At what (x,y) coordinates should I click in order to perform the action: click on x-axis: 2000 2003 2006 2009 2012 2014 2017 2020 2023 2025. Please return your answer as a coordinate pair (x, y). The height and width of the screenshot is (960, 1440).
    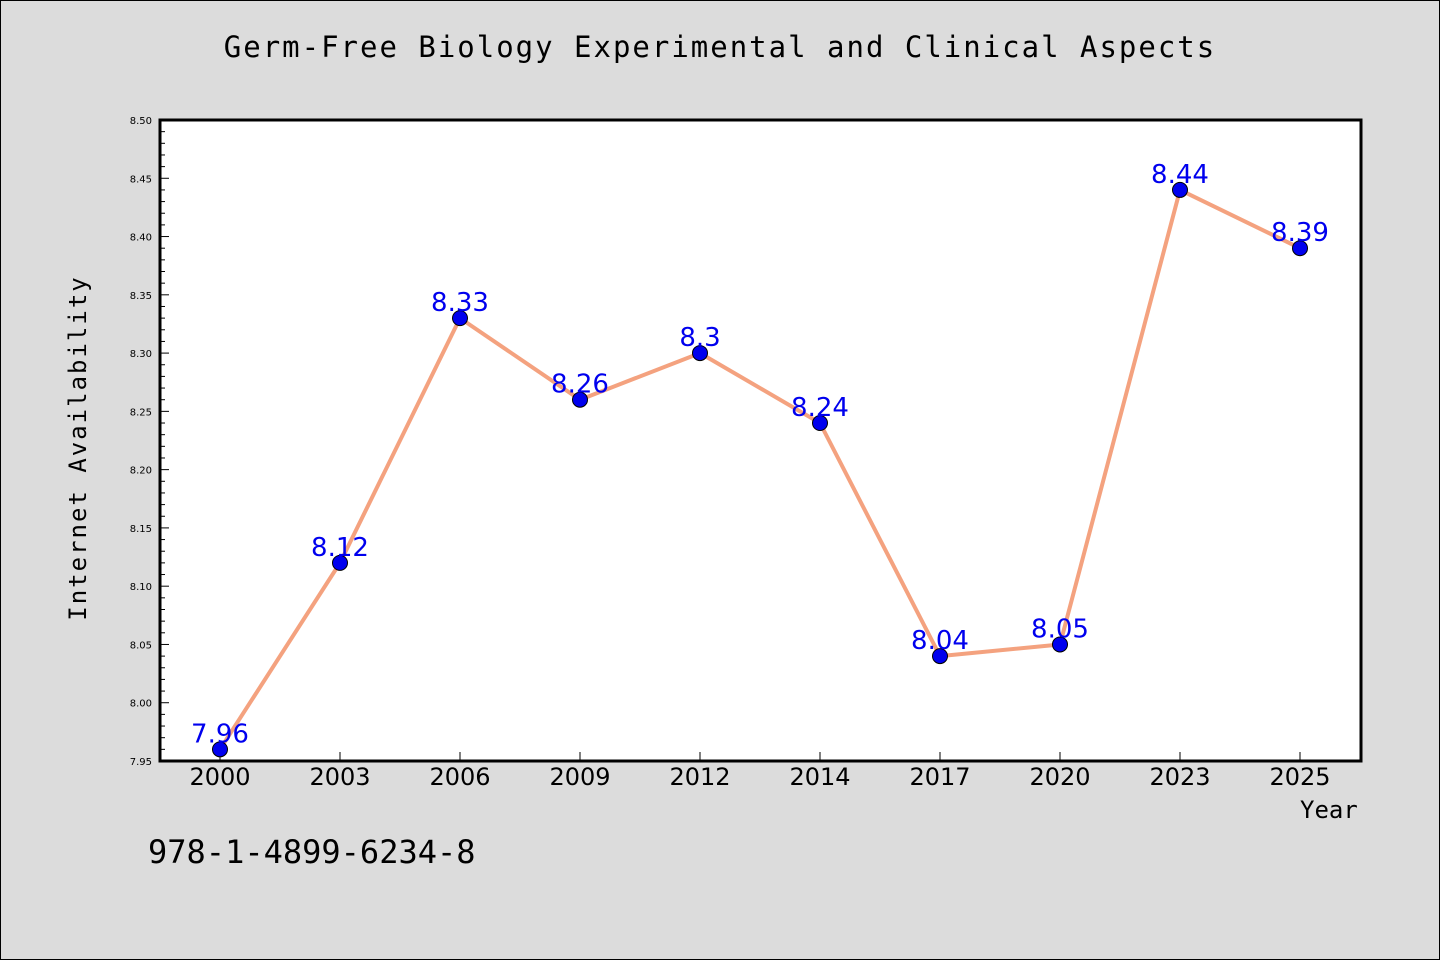
    Looking at the image, I should click on (760, 771).